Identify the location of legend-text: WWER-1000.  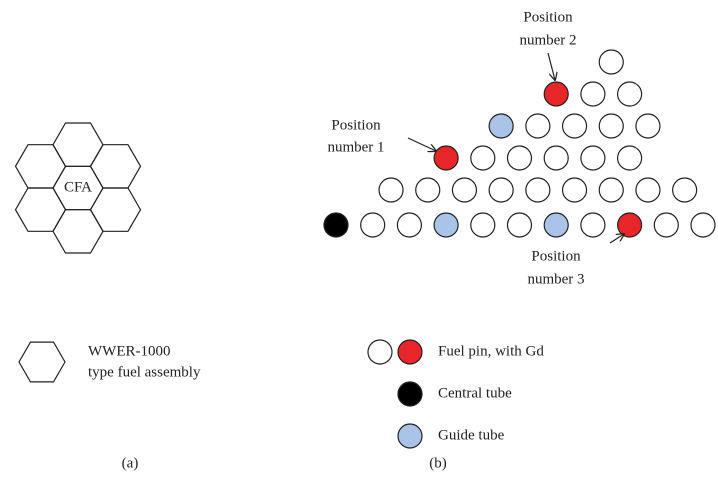
(129, 351).